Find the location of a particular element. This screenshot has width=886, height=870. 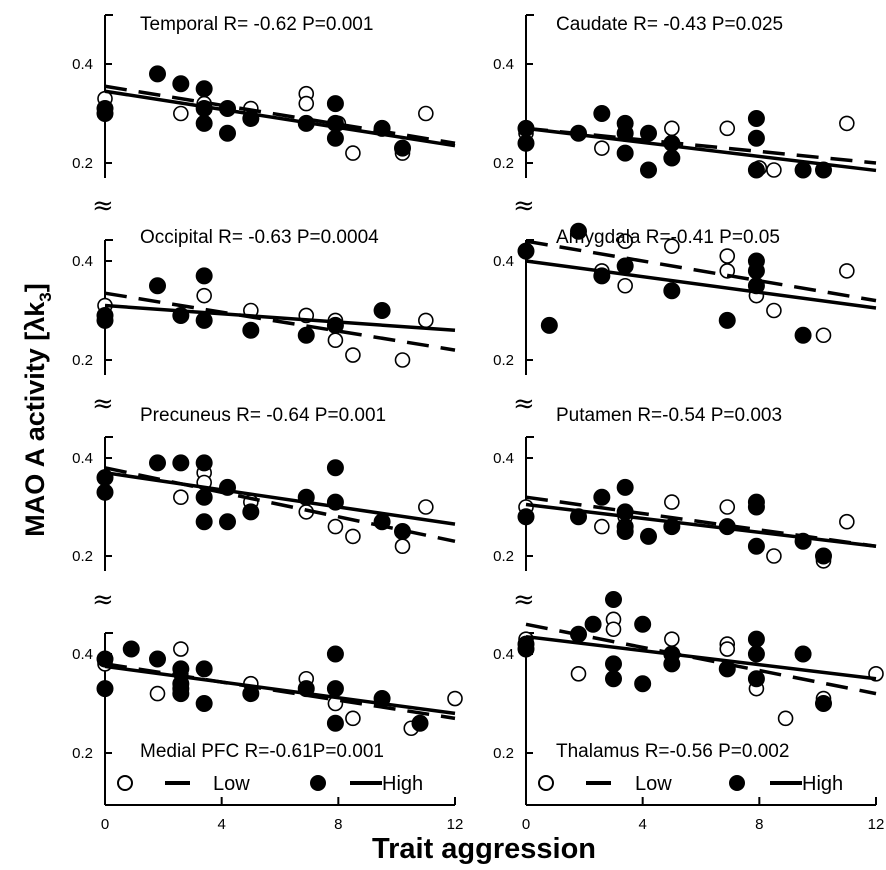

y-axis-label: MAO A activity [λk3] is located at coordinates (37, 410).